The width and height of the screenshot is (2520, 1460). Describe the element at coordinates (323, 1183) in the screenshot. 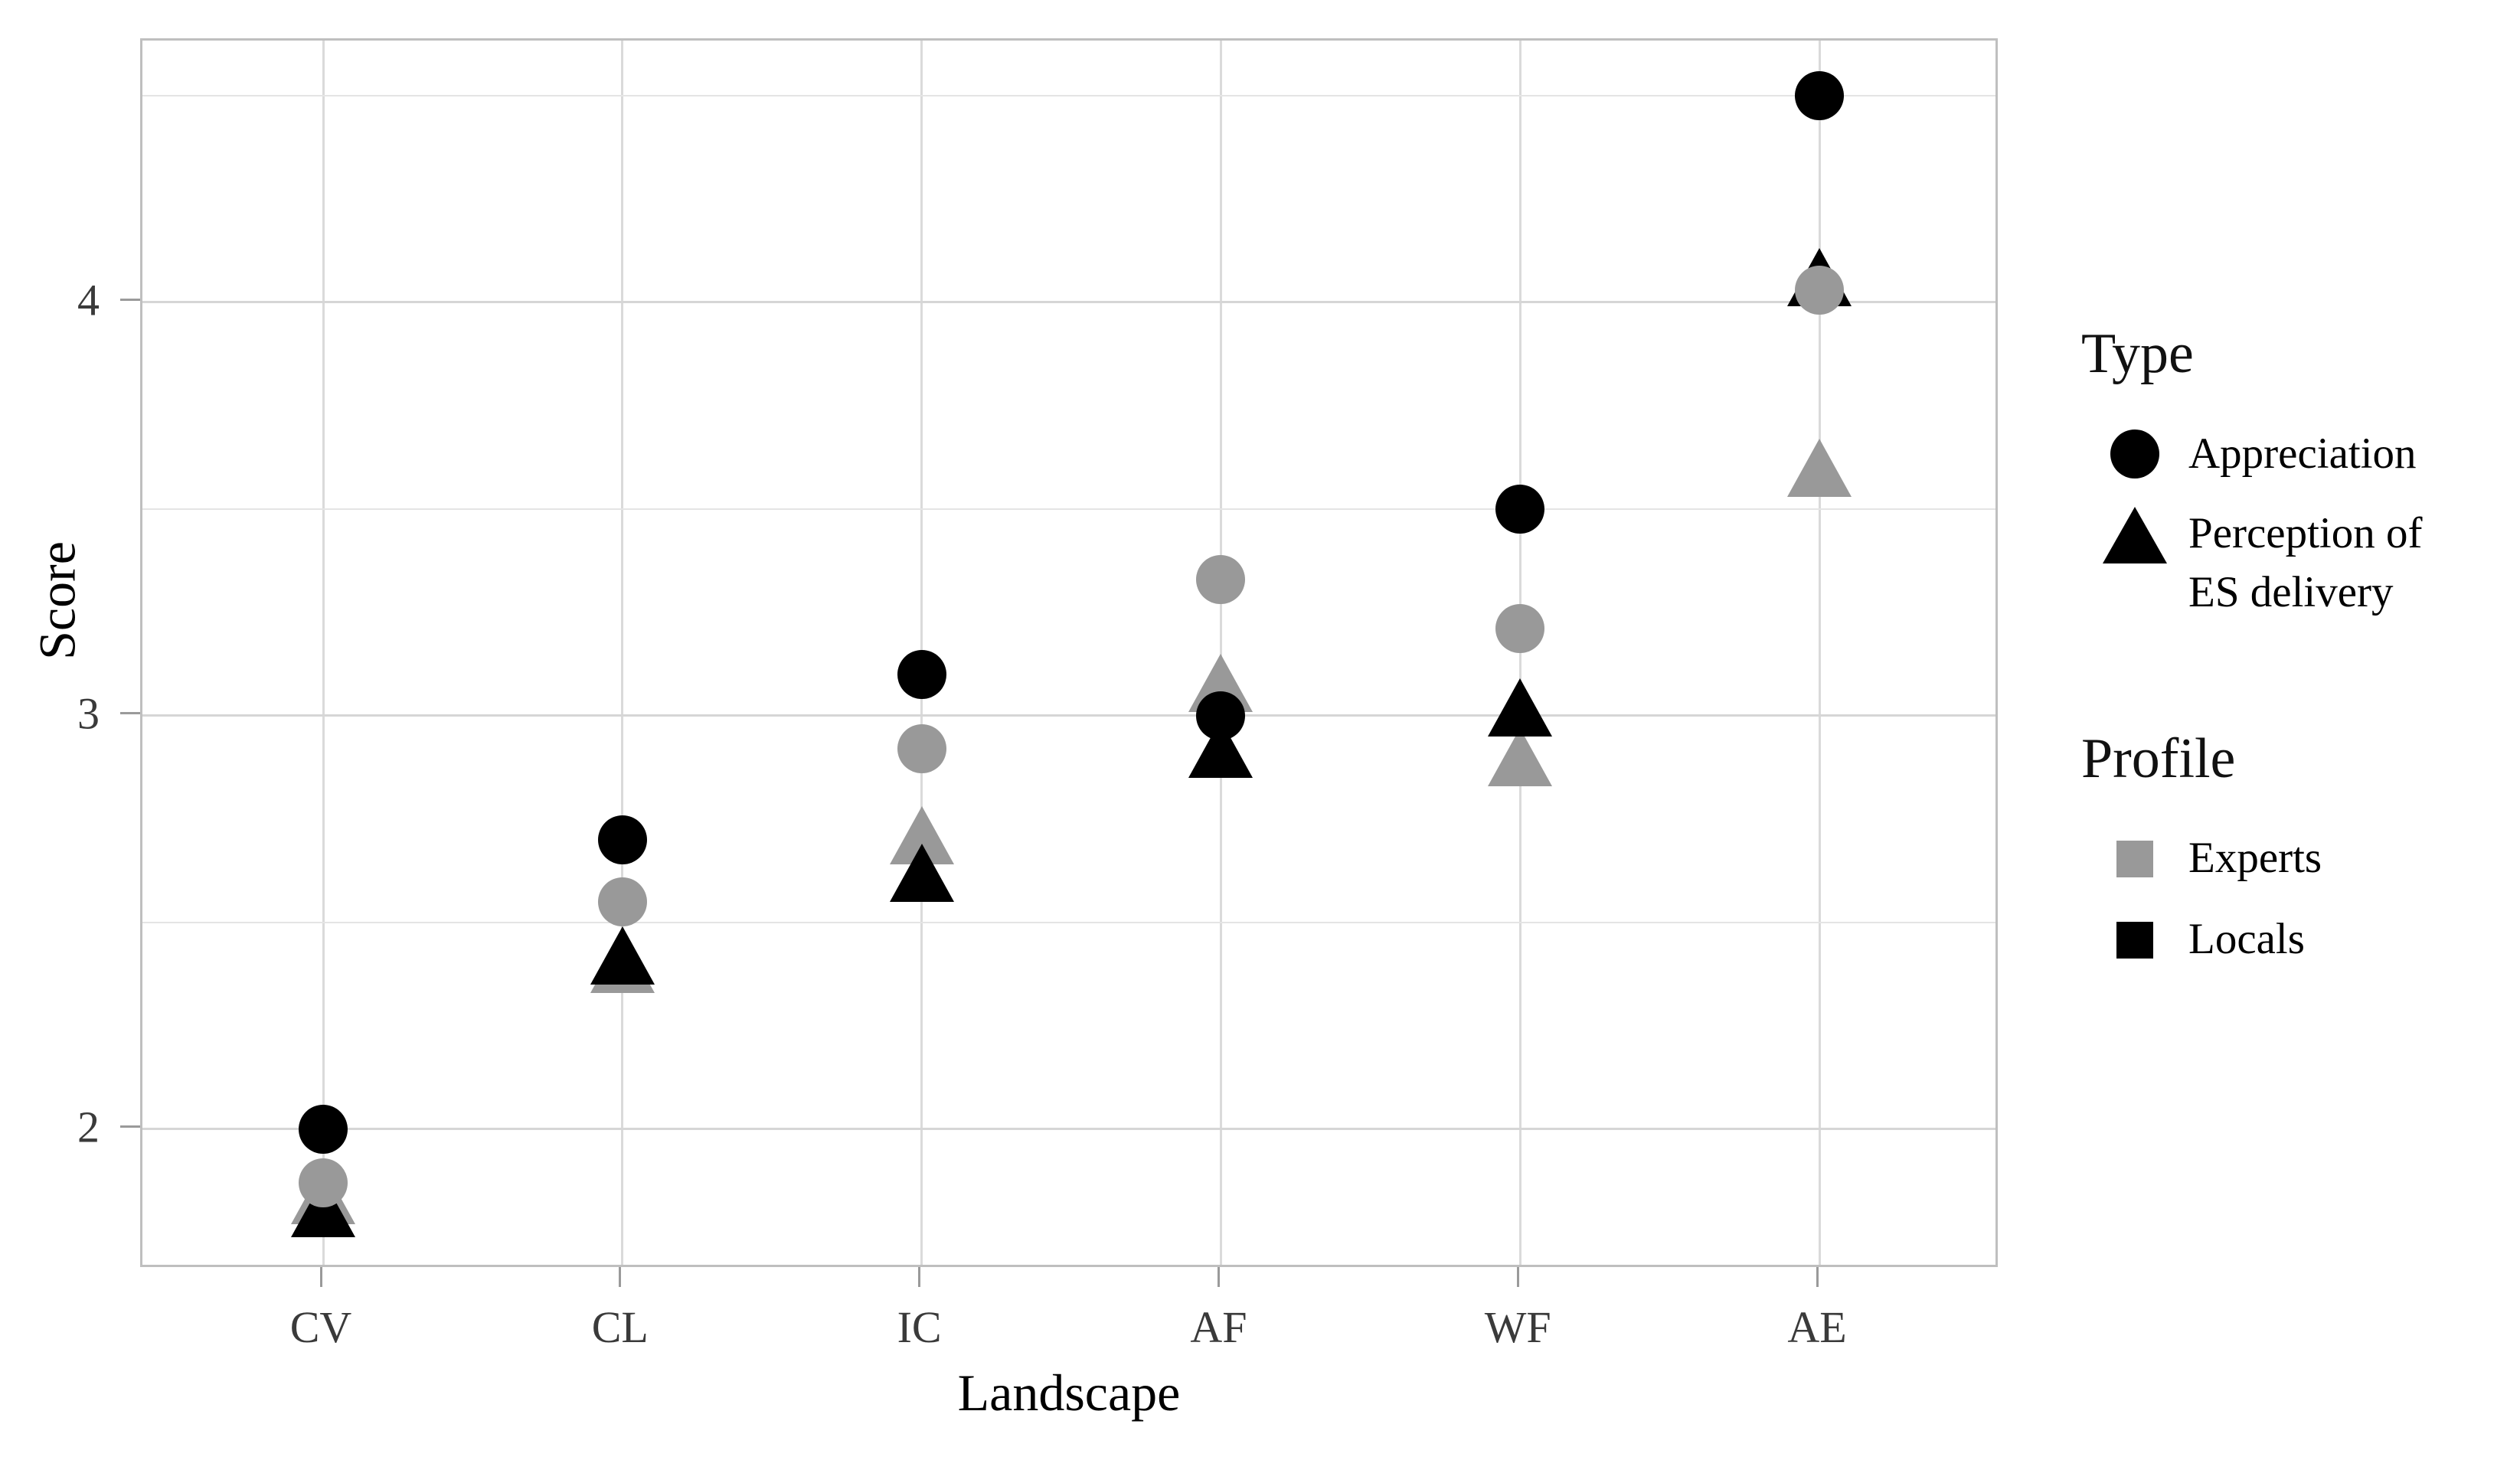

I see `point-CV-appreciation-experts` at that location.